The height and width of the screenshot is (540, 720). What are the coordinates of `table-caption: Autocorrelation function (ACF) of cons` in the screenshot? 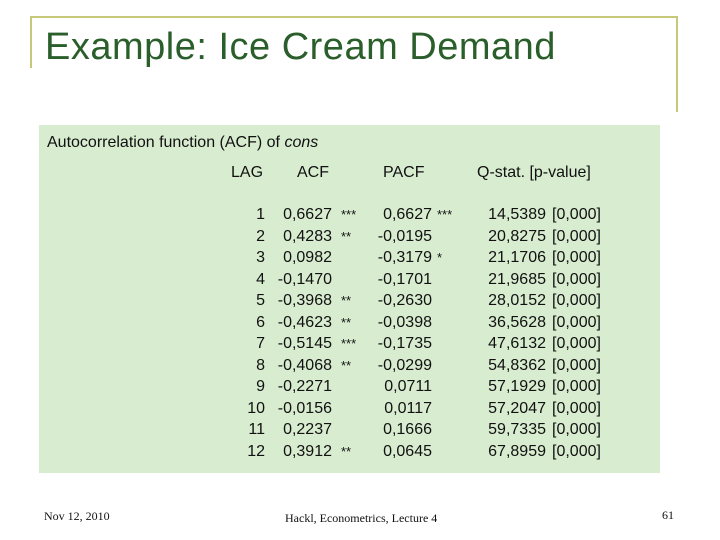 It's located at (182, 143).